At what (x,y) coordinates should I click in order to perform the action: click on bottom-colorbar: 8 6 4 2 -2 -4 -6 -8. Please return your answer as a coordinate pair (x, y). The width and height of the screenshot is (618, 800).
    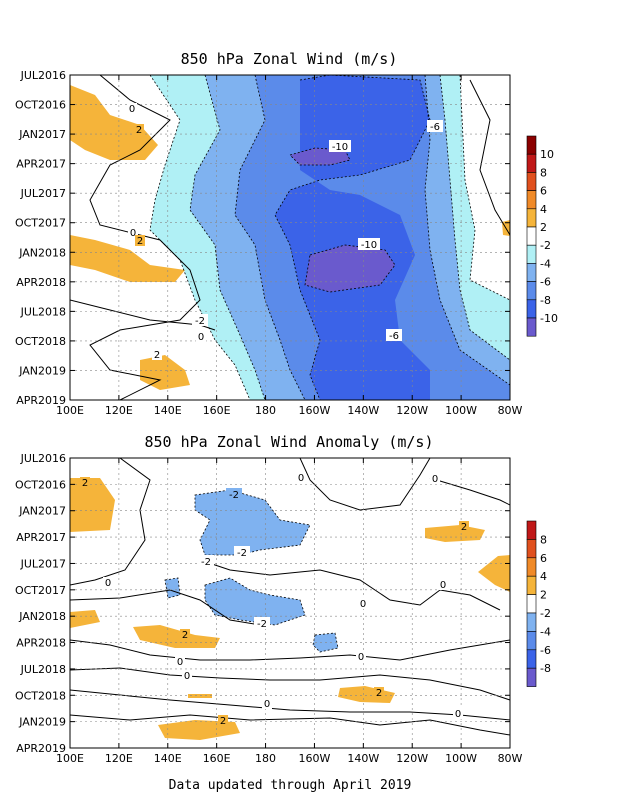
    Looking at the image, I should click on (538, 603).